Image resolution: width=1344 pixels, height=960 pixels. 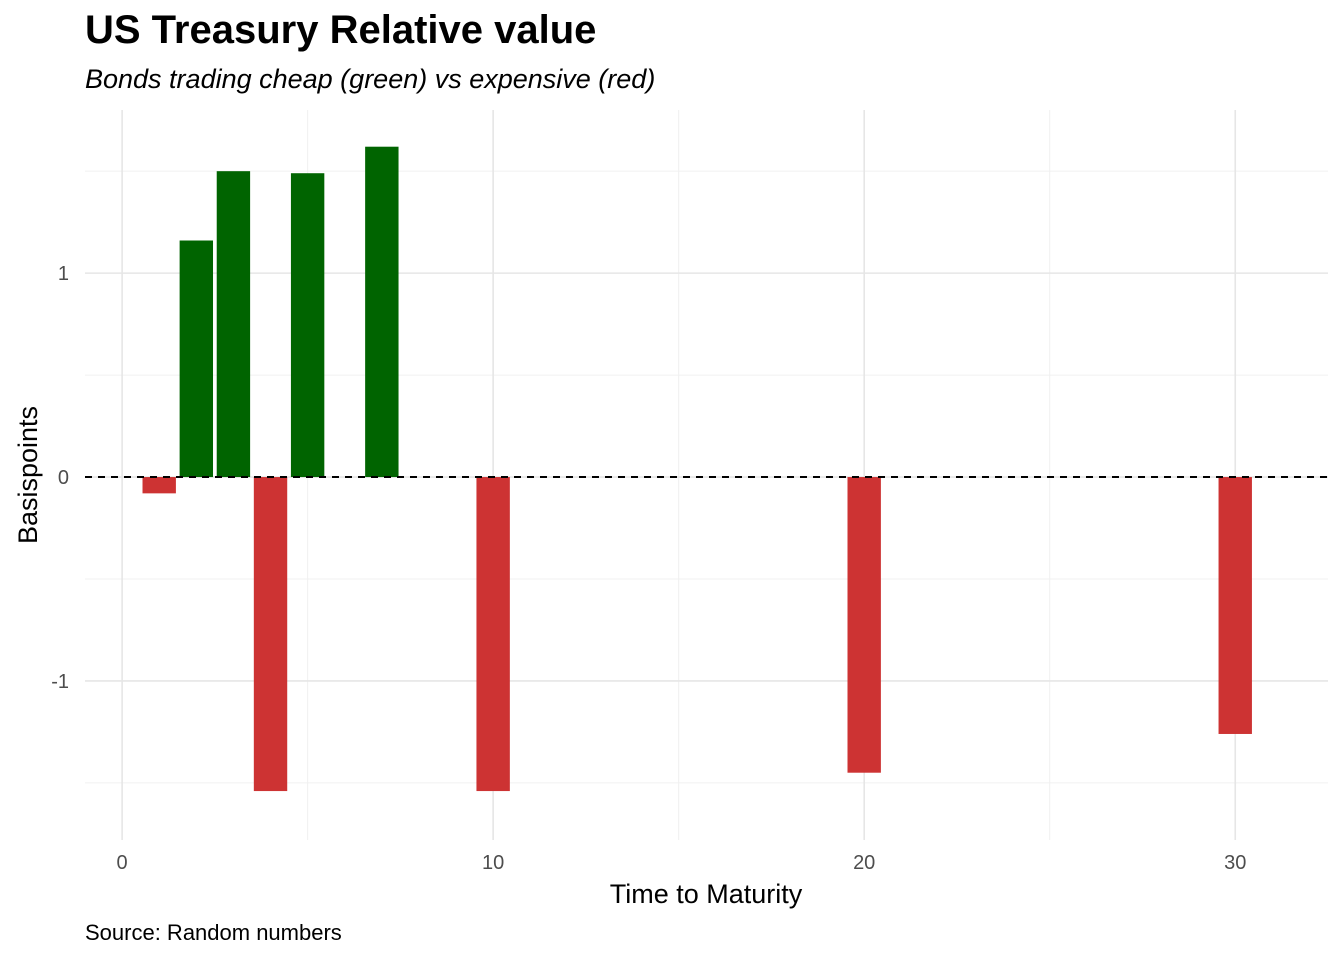 What do you see at coordinates (1235, 863) in the screenshot?
I see `x-tick-label: 30` at bounding box center [1235, 863].